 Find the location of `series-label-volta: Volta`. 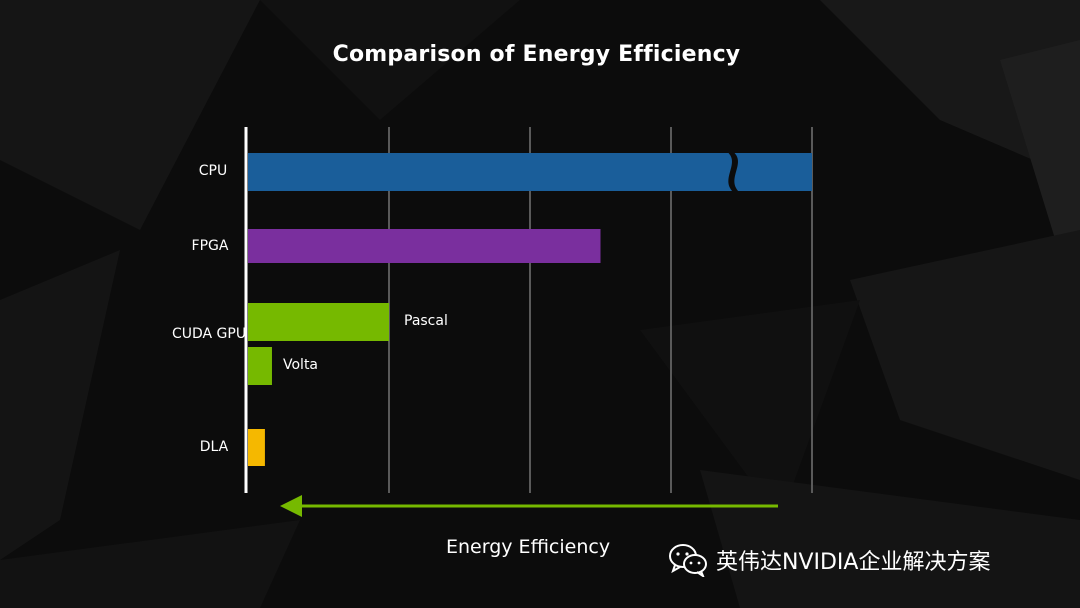

series-label-volta: Volta is located at coordinates (301, 365).